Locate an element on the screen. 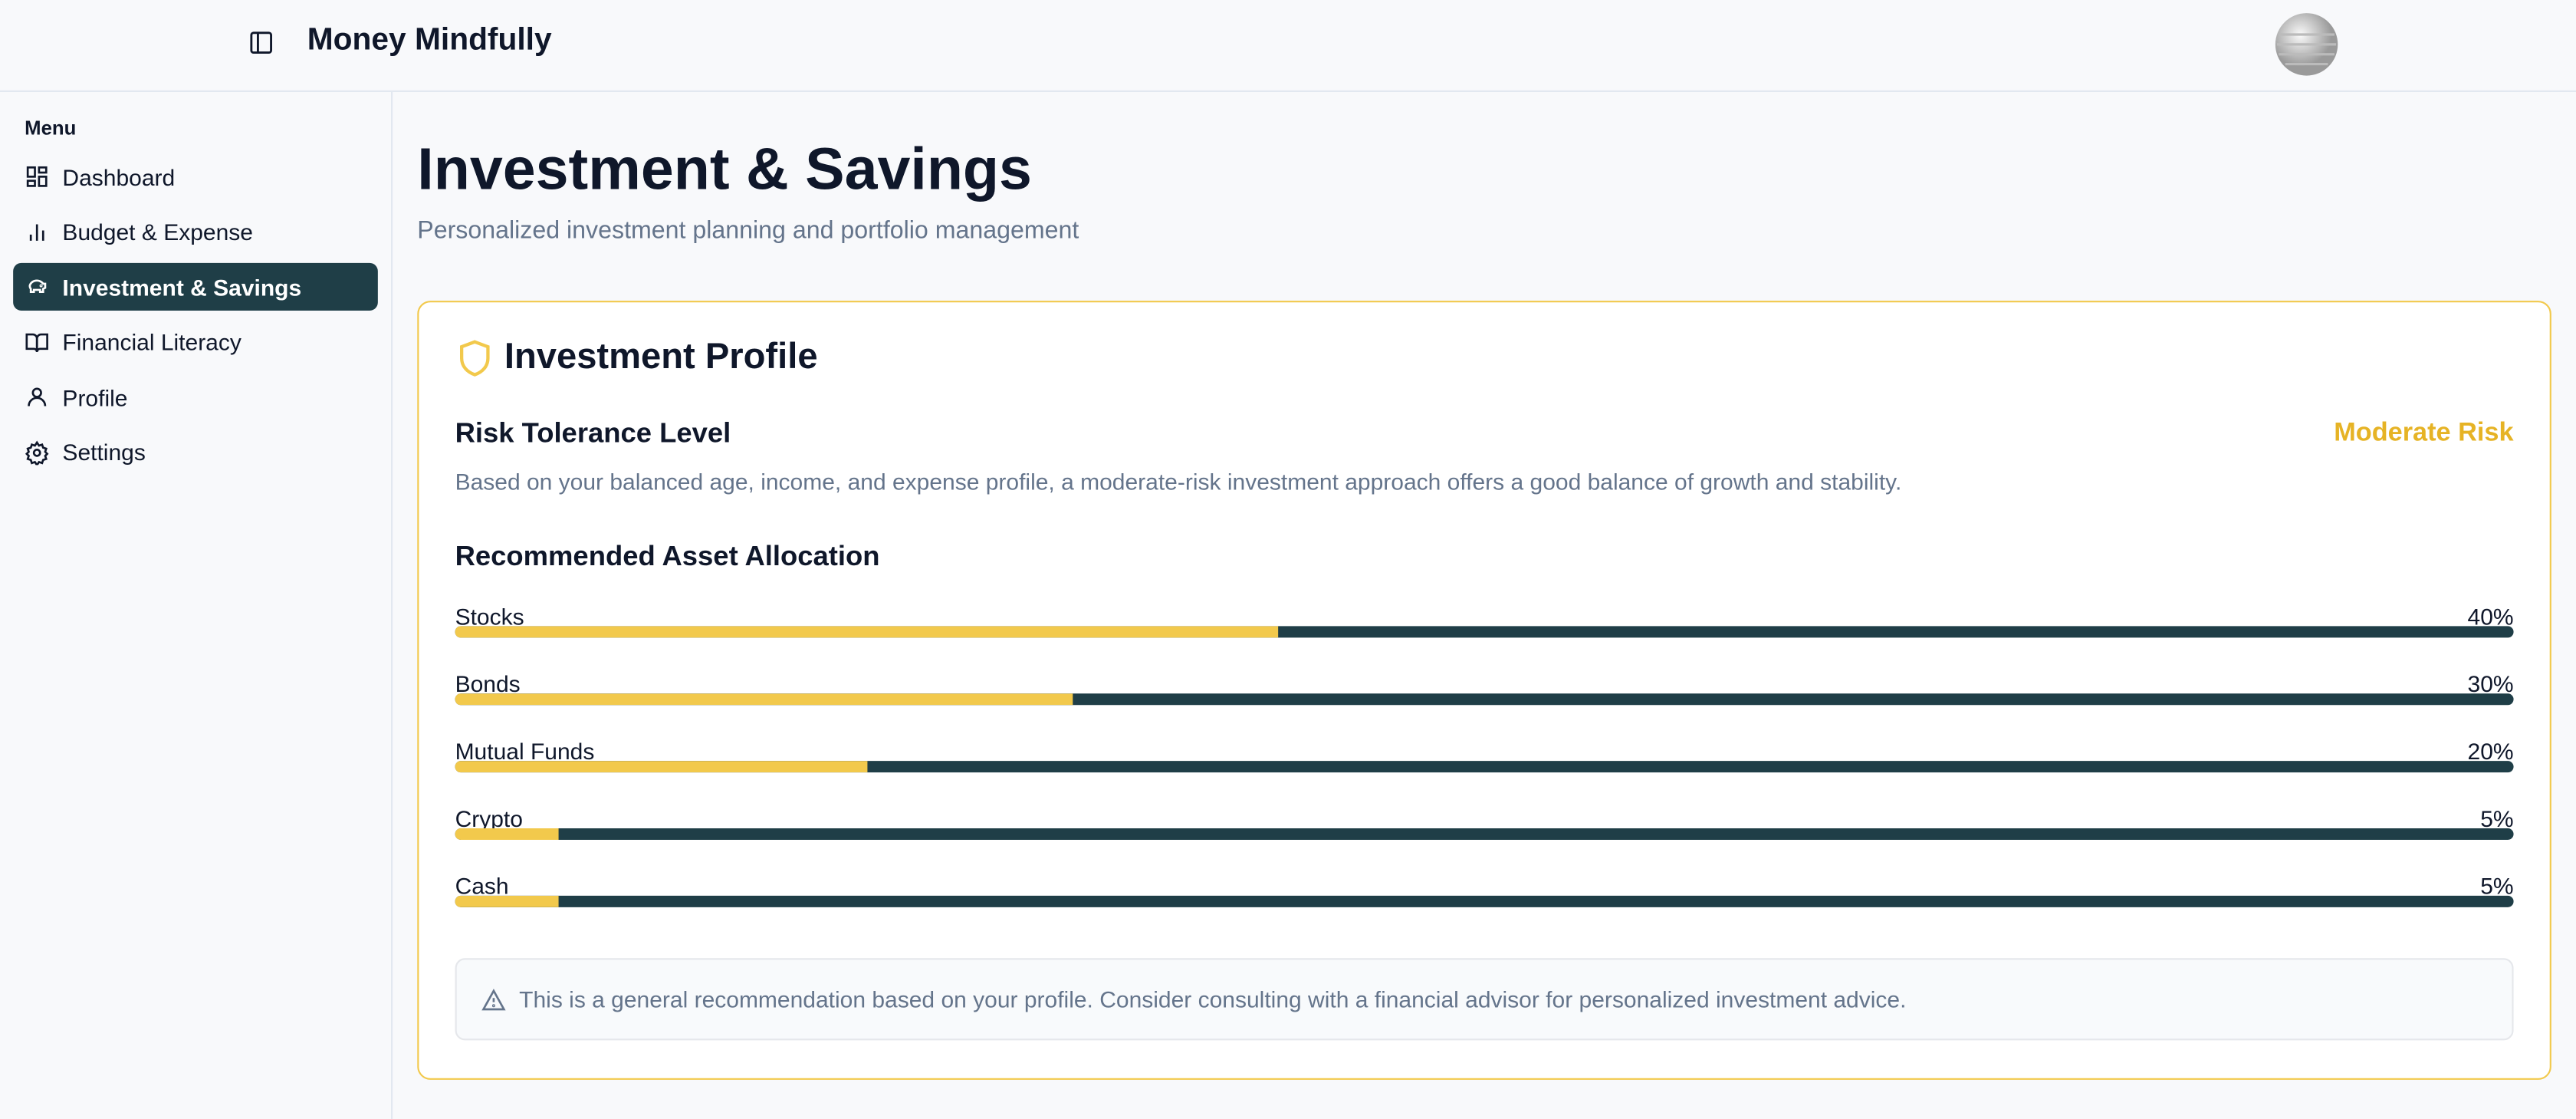 The height and width of the screenshot is (1119, 2576). menu-item: Investment & Savings is located at coordinates (195, 286).